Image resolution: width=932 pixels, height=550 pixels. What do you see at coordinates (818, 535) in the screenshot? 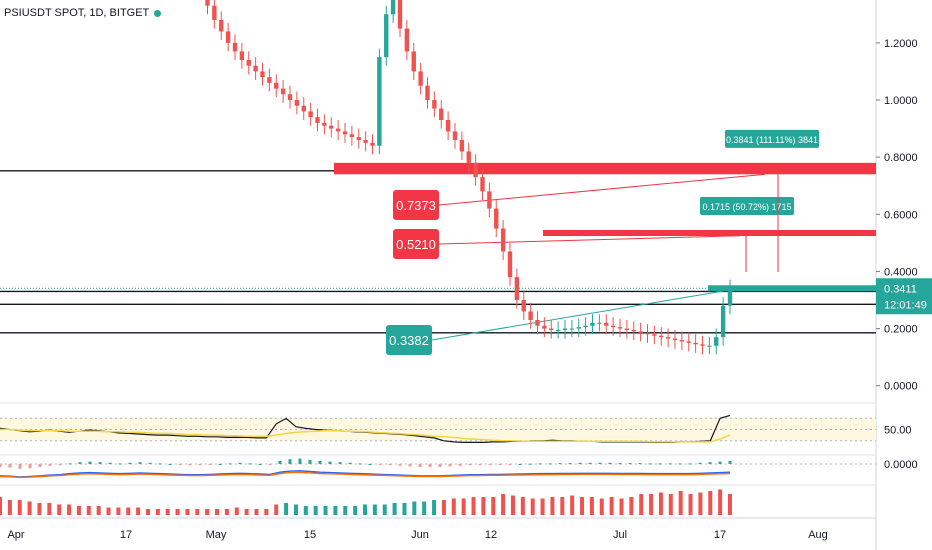
I see `time-tick-label: Aug` at bounding box center [818, 535].